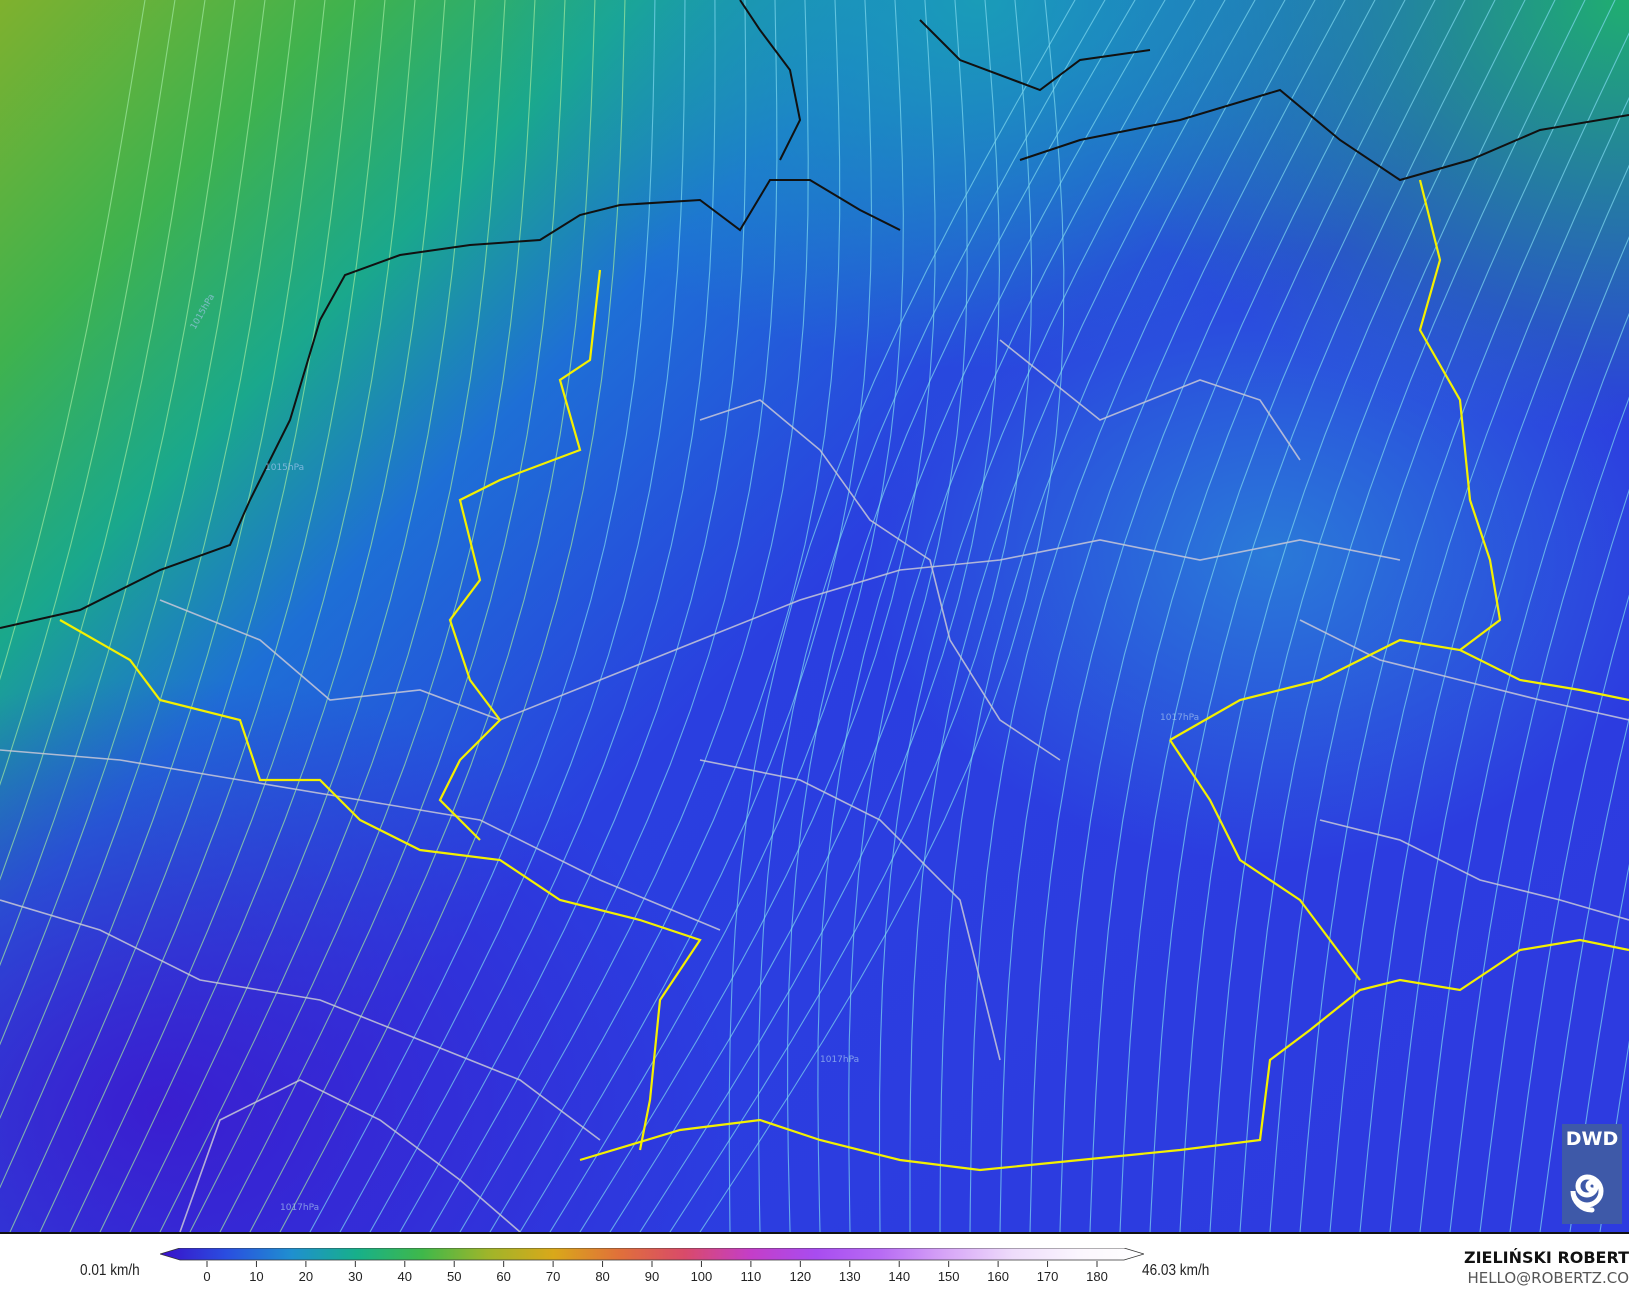 Image resolution: width=1629 pixels, height=1289 pixels. I want to click on colorbar-tick-label: 90, so click(652, 1276).